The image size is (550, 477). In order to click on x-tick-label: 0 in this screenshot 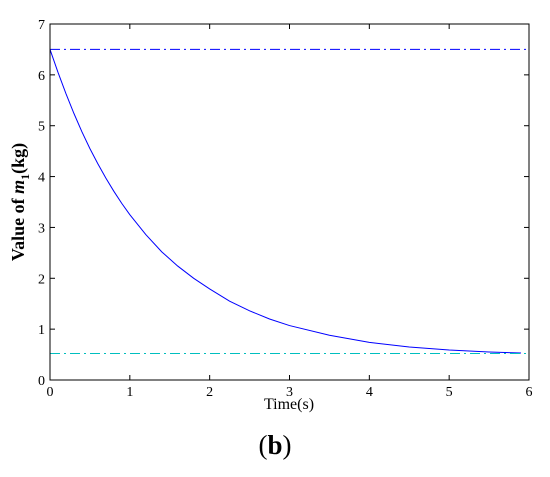, I will do `click(50, 392)`.